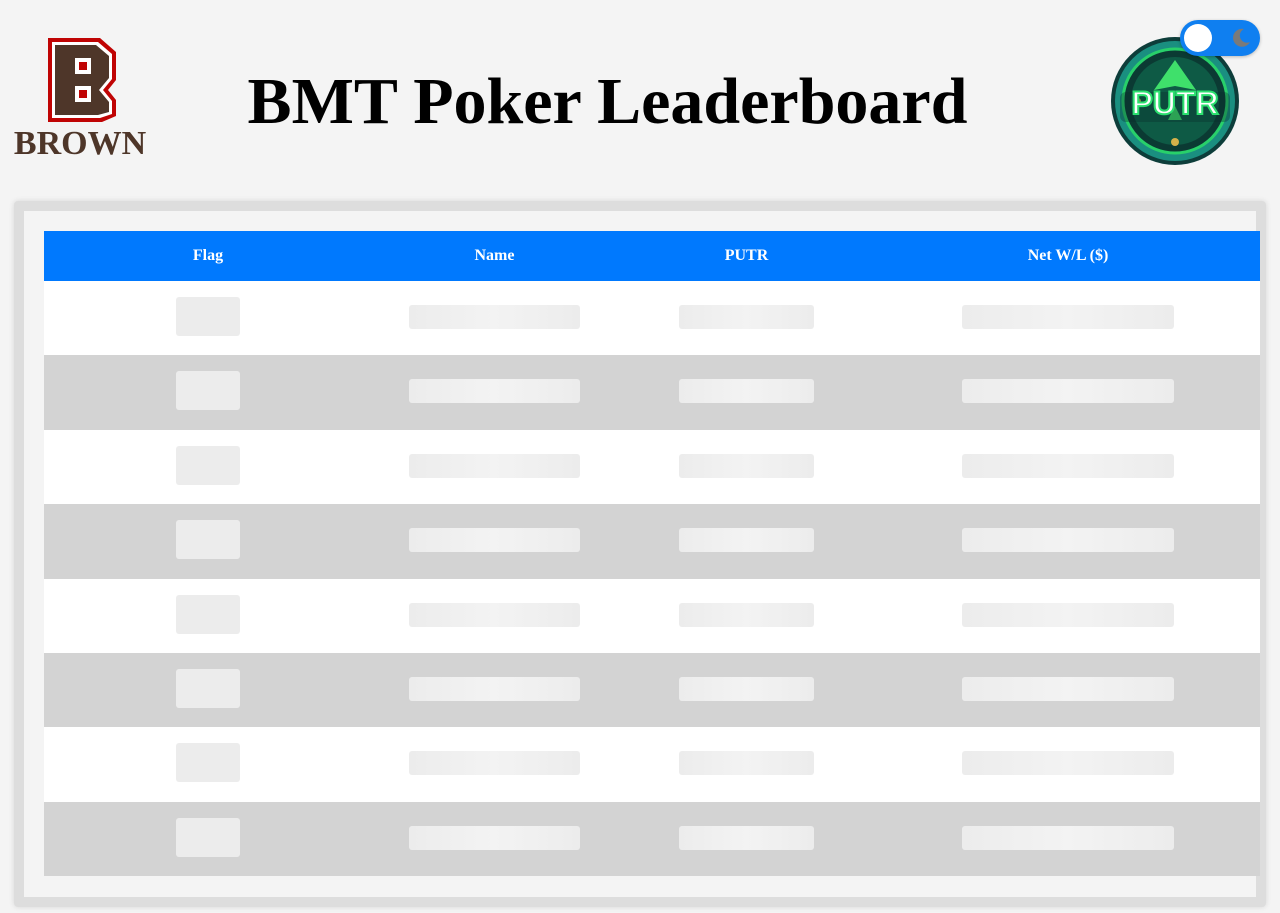 This screenshot has width=1280, height=913. I want to click on brown-b-logo-icon: BROWN, so click(80, 99).